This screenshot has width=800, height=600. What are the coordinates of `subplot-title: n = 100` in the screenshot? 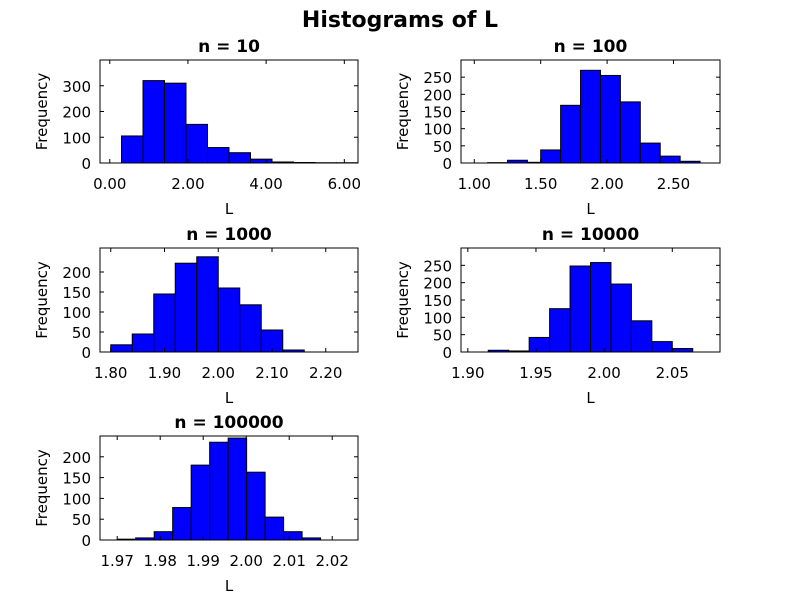 It's located at (591, 47).